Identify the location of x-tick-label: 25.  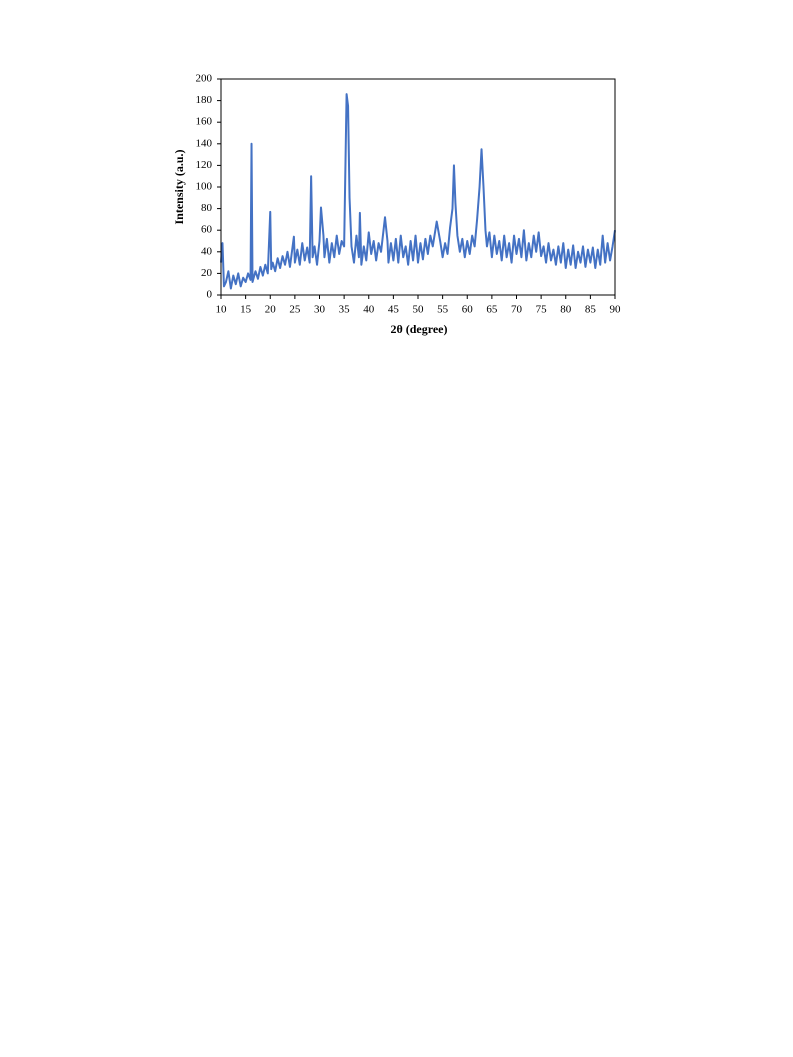
(295, 310).